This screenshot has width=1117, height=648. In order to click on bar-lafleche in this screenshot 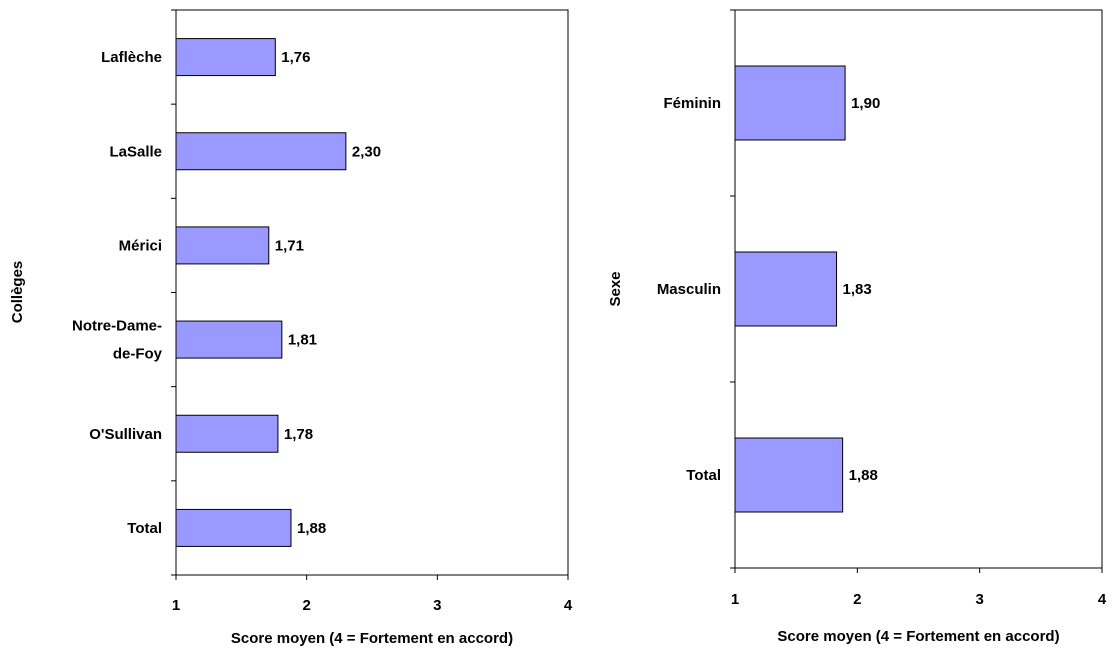, I will do `click(225, 57)`.